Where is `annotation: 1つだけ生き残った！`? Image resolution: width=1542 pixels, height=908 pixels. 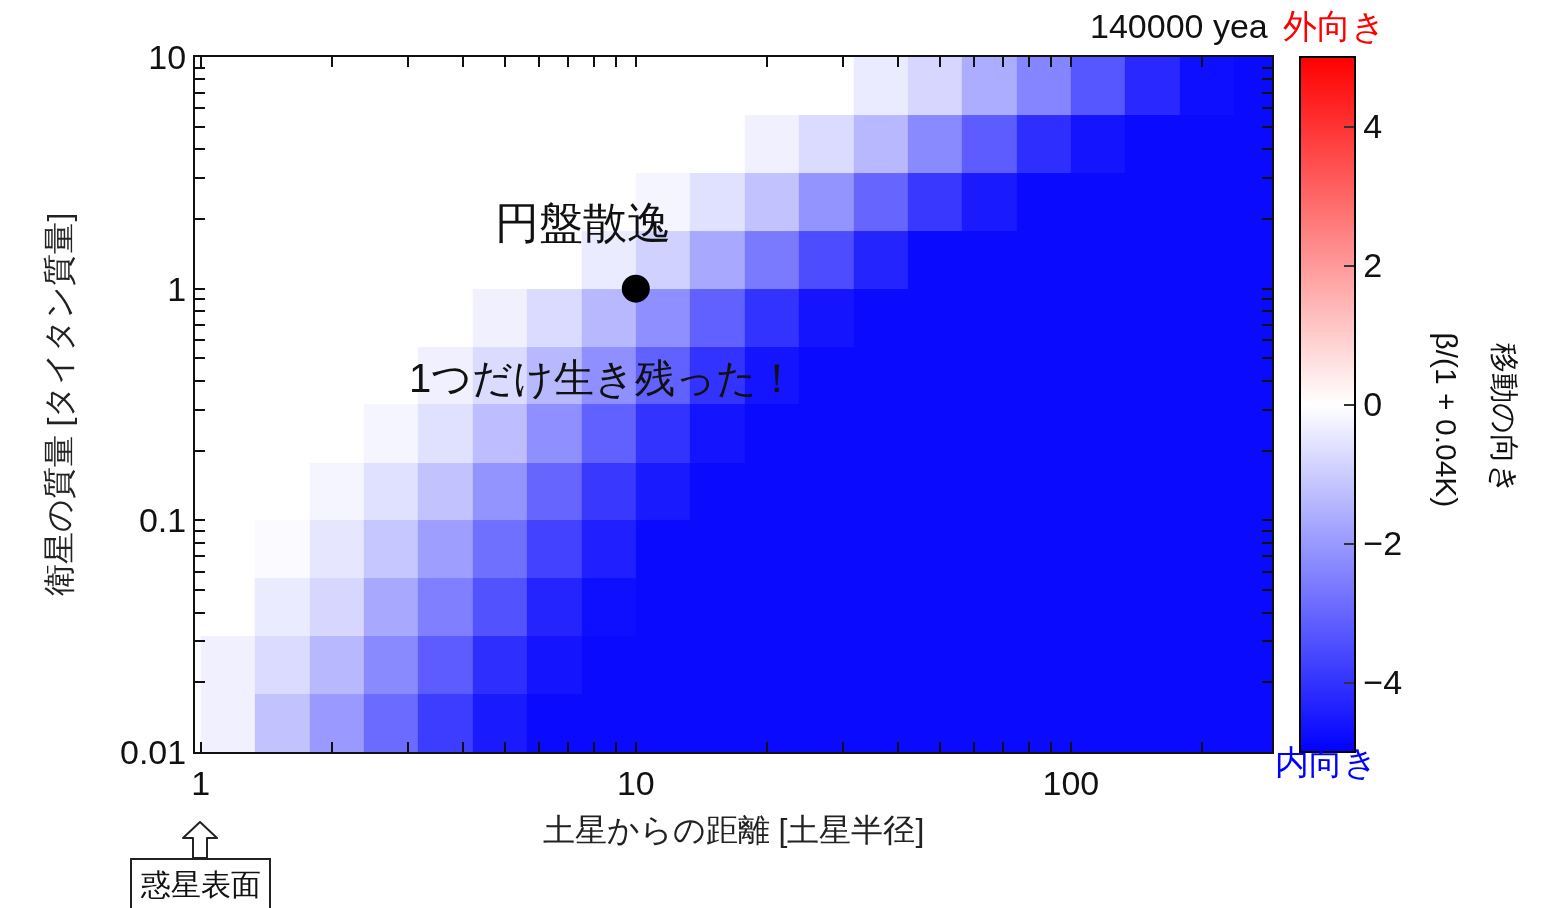
annotation: 1つだけ生き残った！ is located at coordinates (603, 378).